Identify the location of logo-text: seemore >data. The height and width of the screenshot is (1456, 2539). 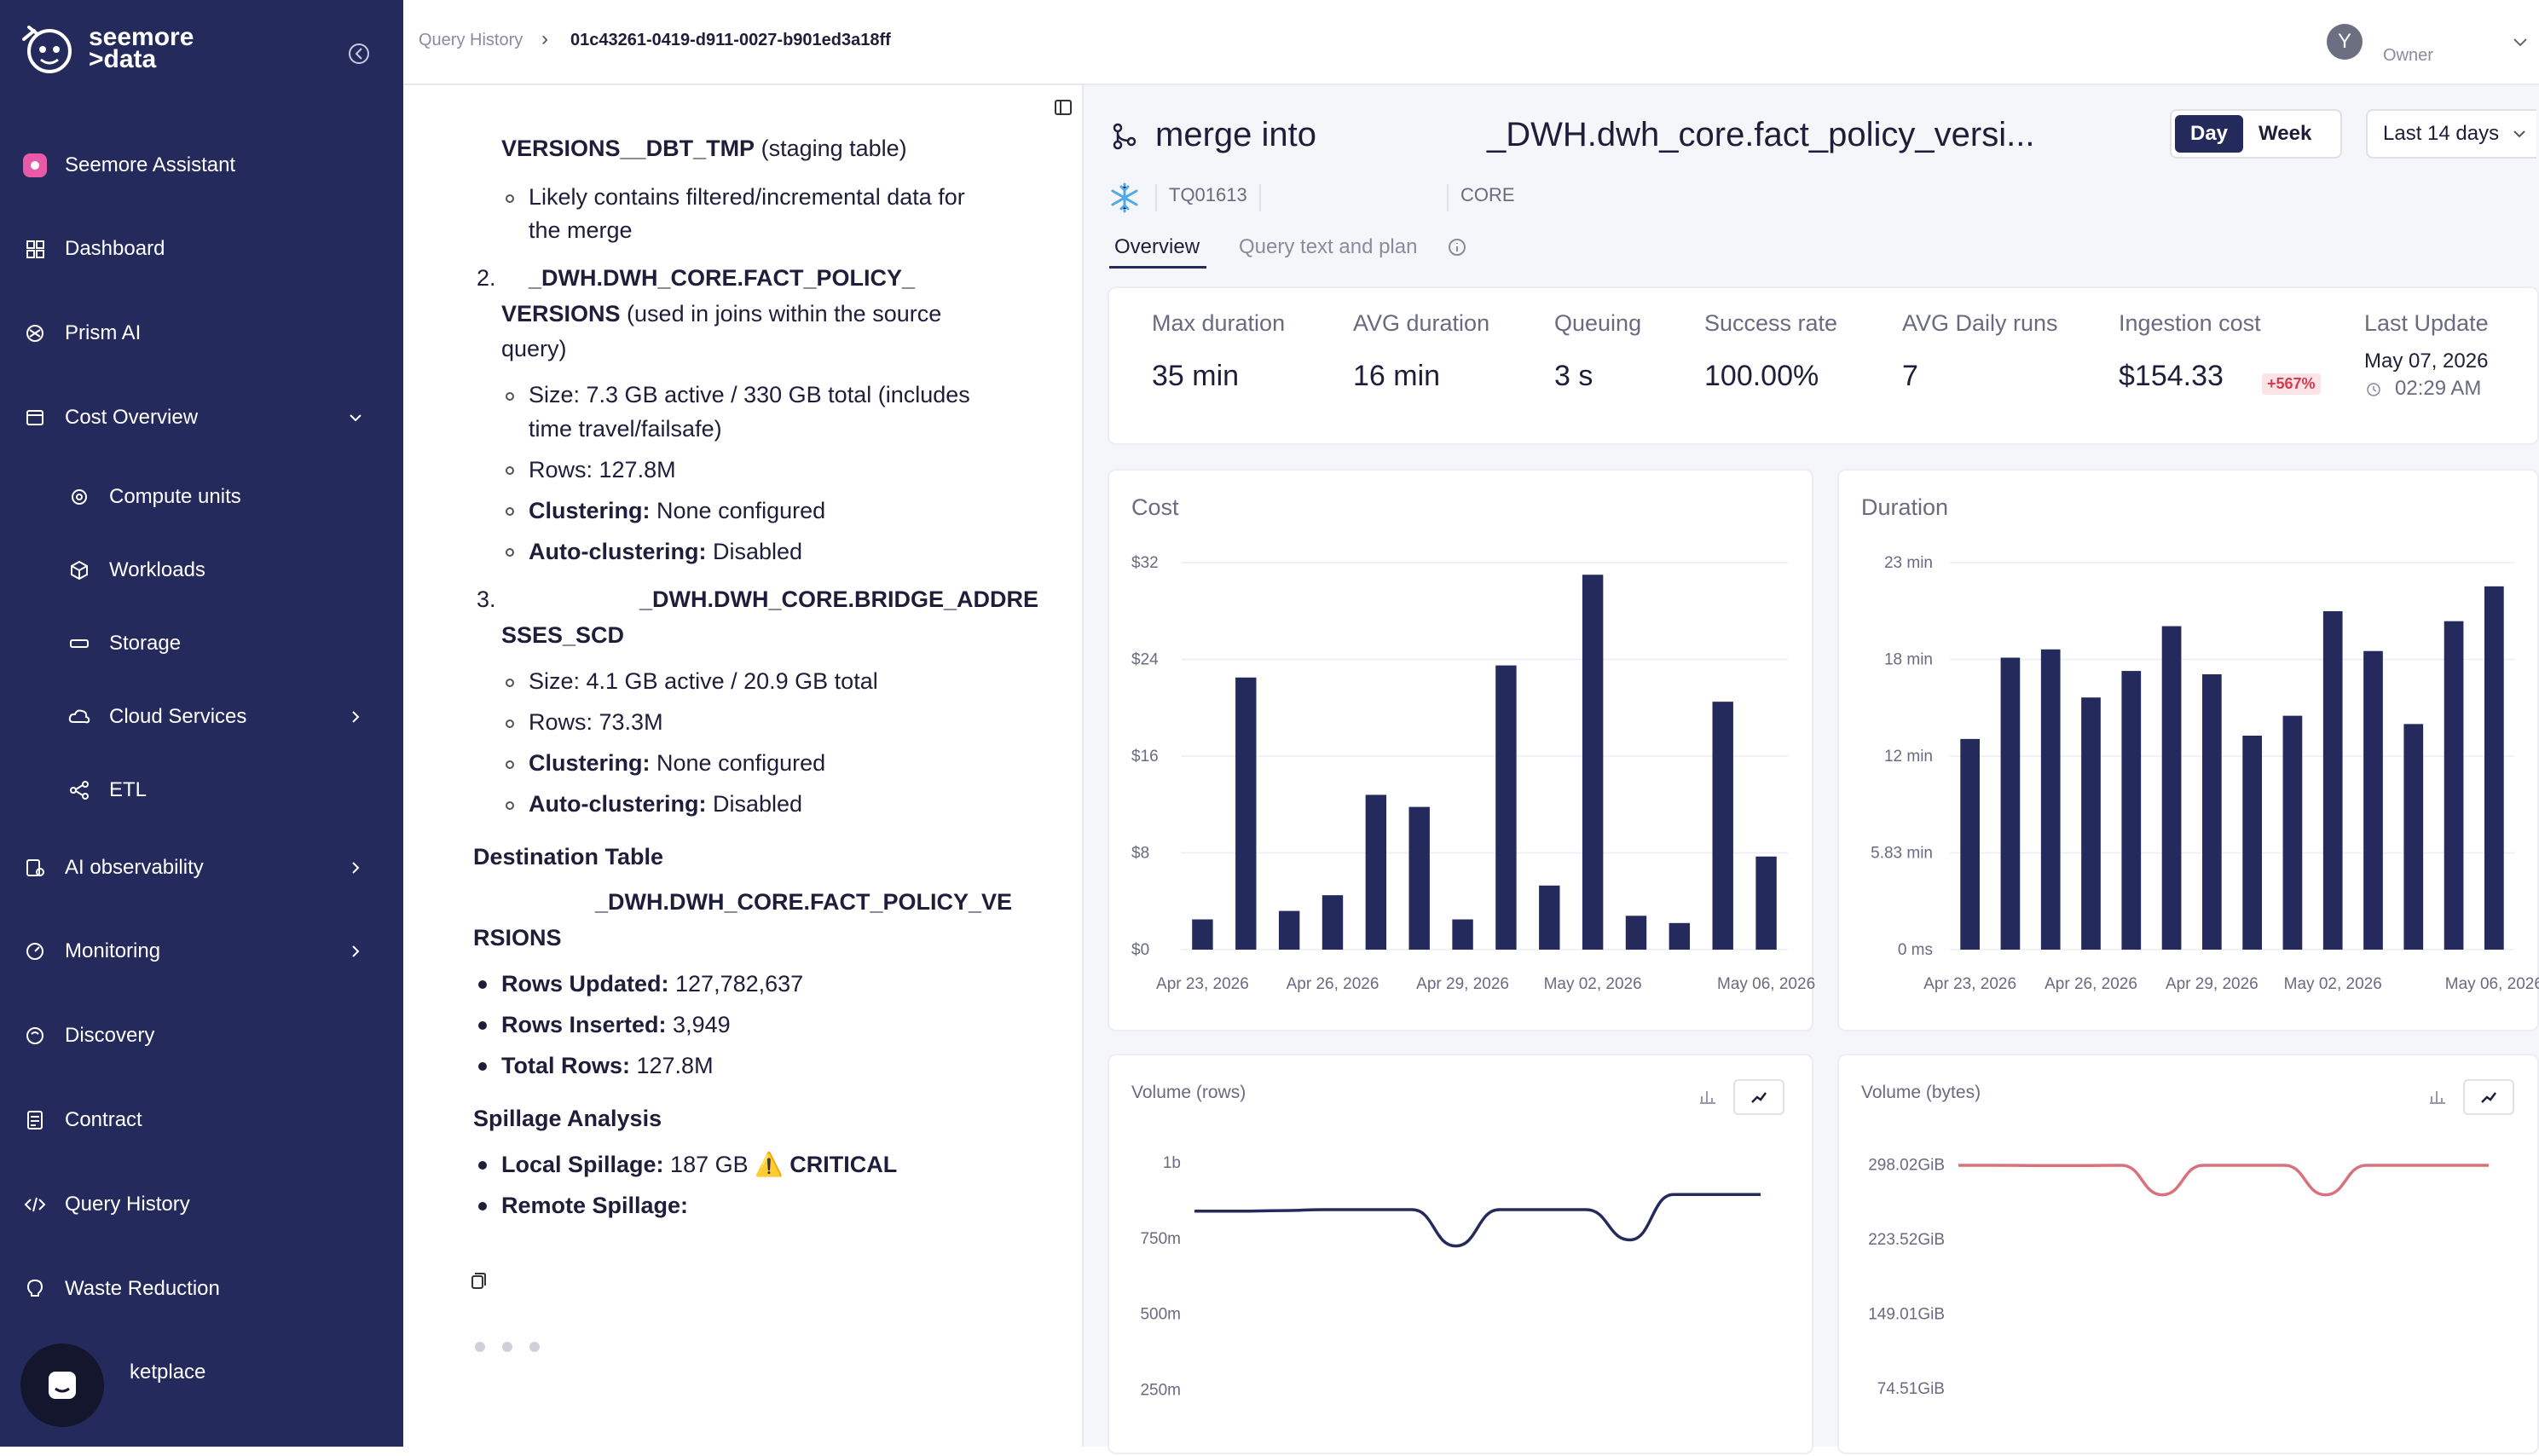
(141, 47).